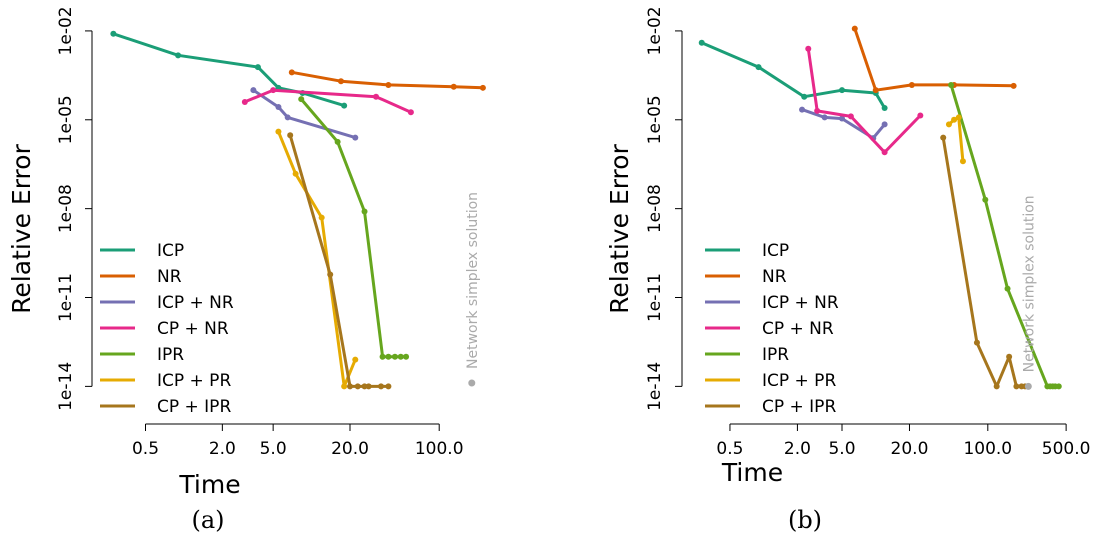 Image resolution: width=1110 pixels, height=536 pixels. I want to click on legend-label: ICP, so click(775, 251).